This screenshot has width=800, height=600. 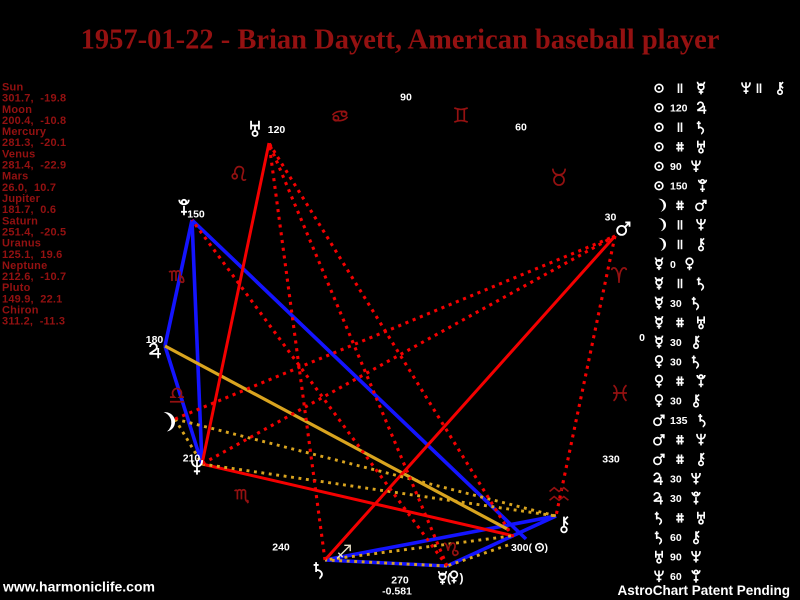 I want to click on svg-text: Mercury, so click(x=24, y=132).